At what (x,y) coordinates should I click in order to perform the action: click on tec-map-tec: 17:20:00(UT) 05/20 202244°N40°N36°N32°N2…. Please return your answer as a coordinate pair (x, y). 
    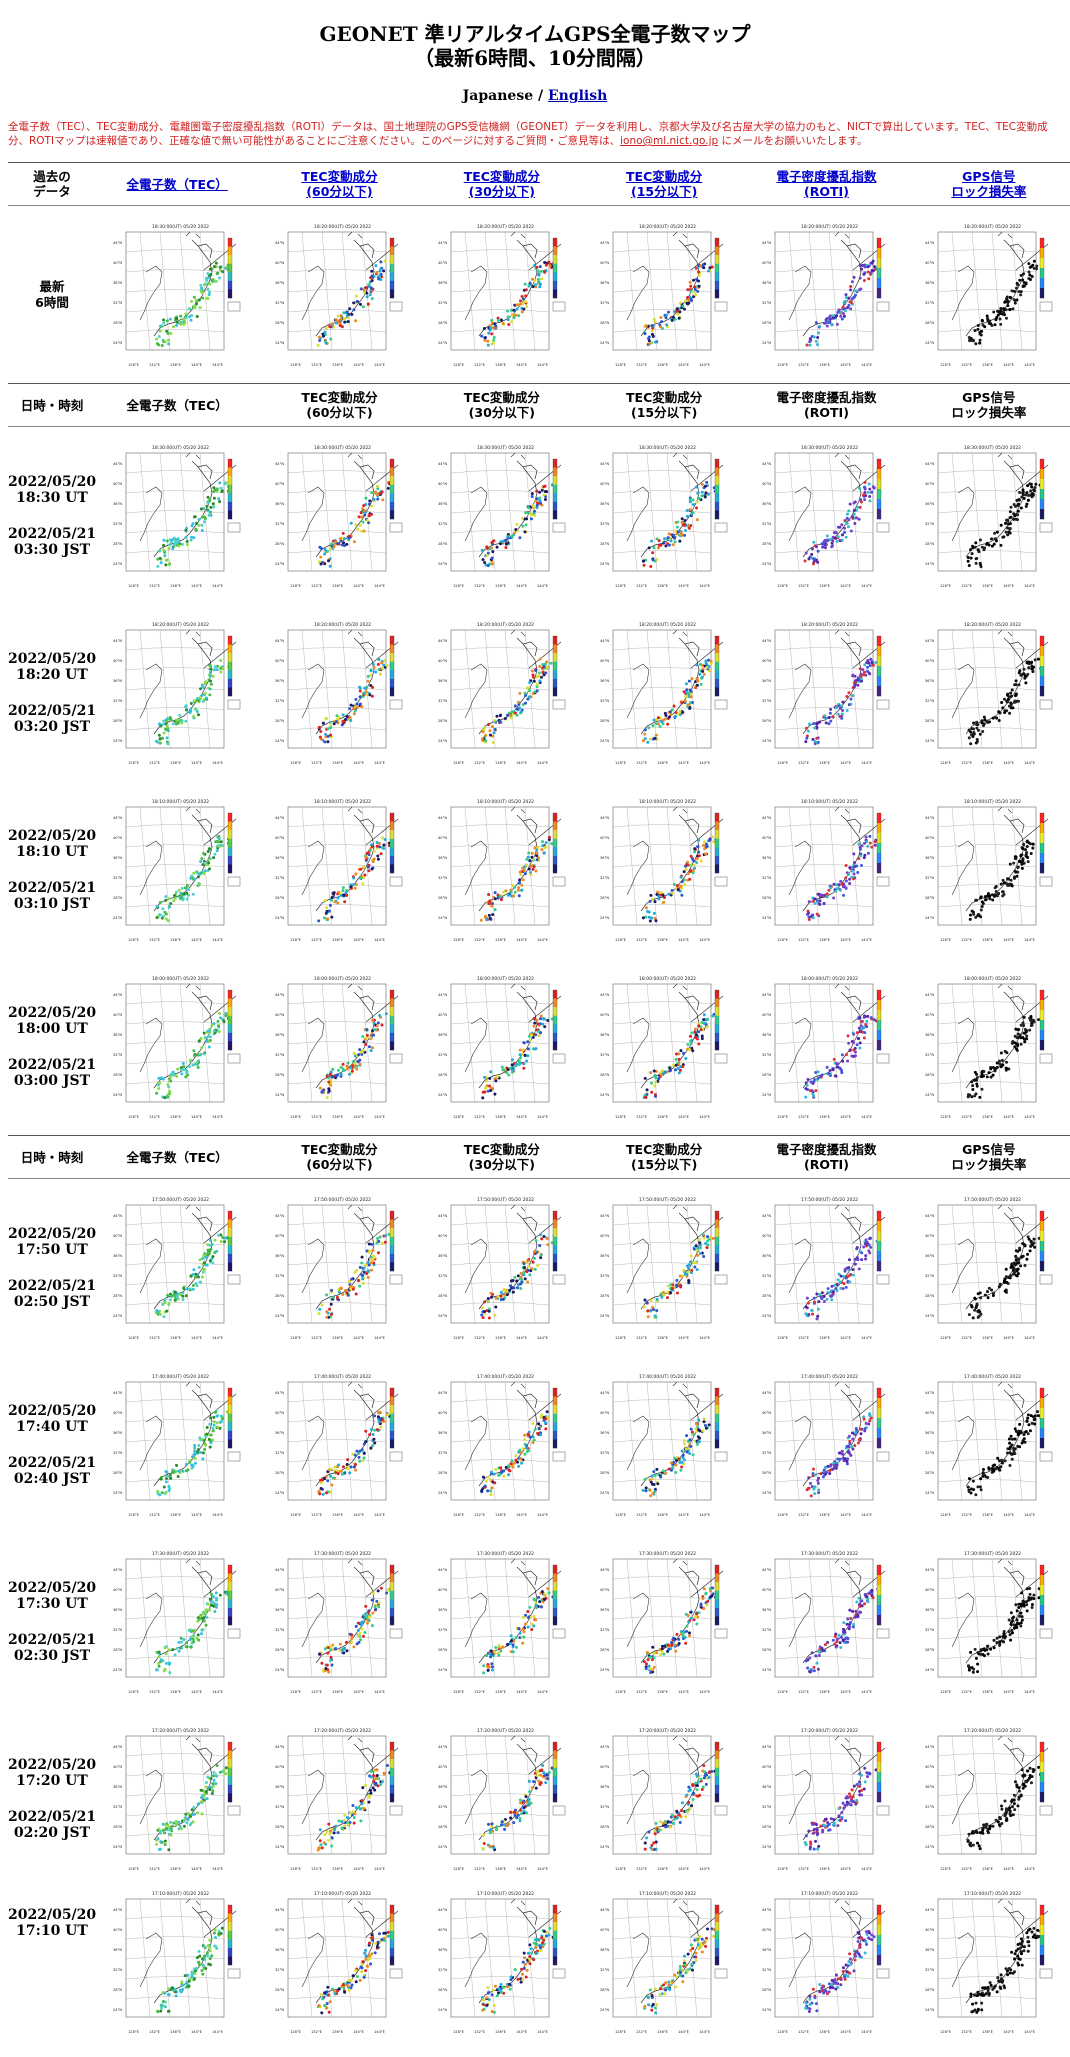
    Looking at the image, I should click on (177, 1799).